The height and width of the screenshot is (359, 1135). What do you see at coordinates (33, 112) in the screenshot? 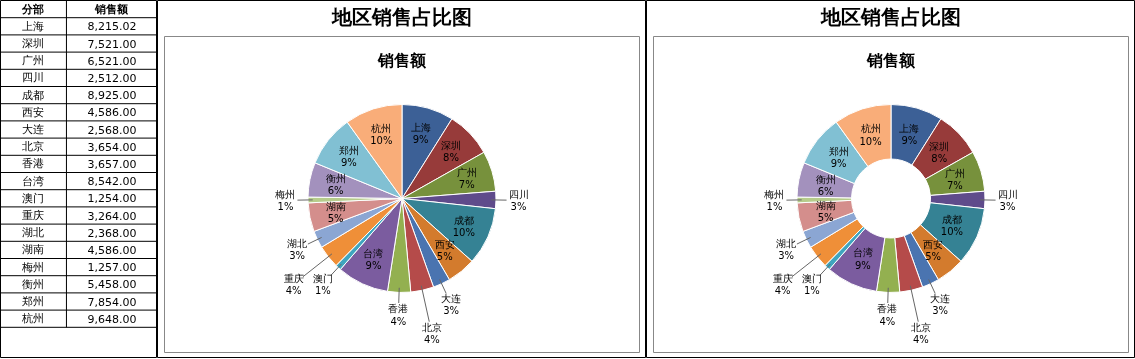
I see `category-label: 西安` at bounding box center [33, 112].